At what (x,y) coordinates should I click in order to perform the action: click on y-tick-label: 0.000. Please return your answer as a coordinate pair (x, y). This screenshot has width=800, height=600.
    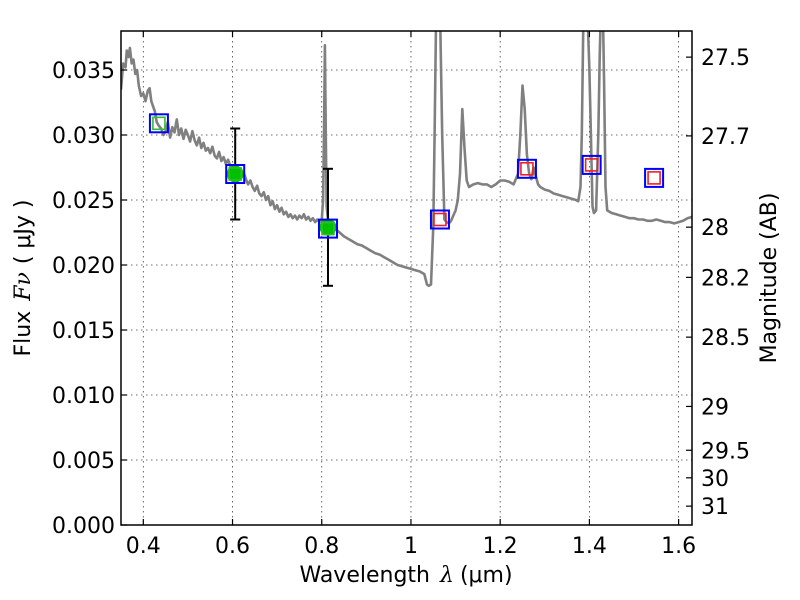
    Looking at the image, I should click on (83, 526).